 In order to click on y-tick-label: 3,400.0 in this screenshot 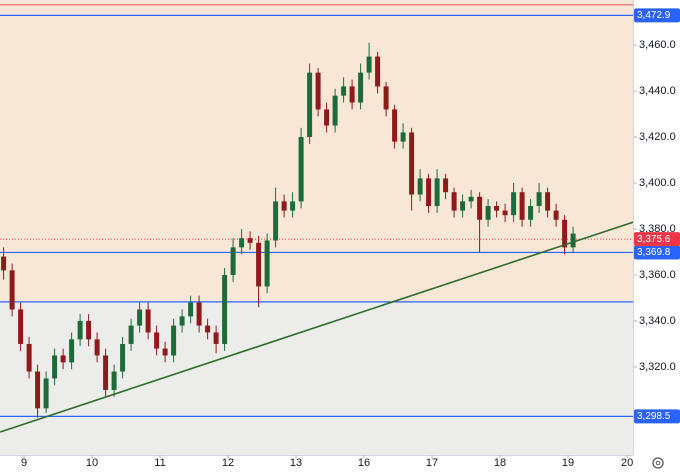, I will do `click(657, 183)`.